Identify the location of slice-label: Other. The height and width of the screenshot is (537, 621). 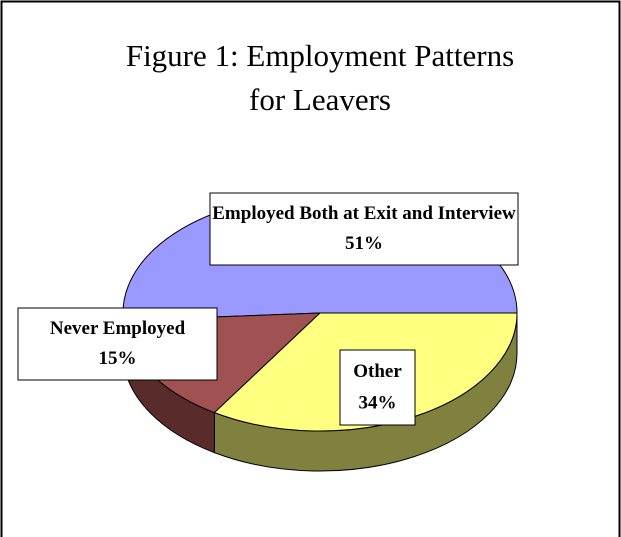
(377, 371).